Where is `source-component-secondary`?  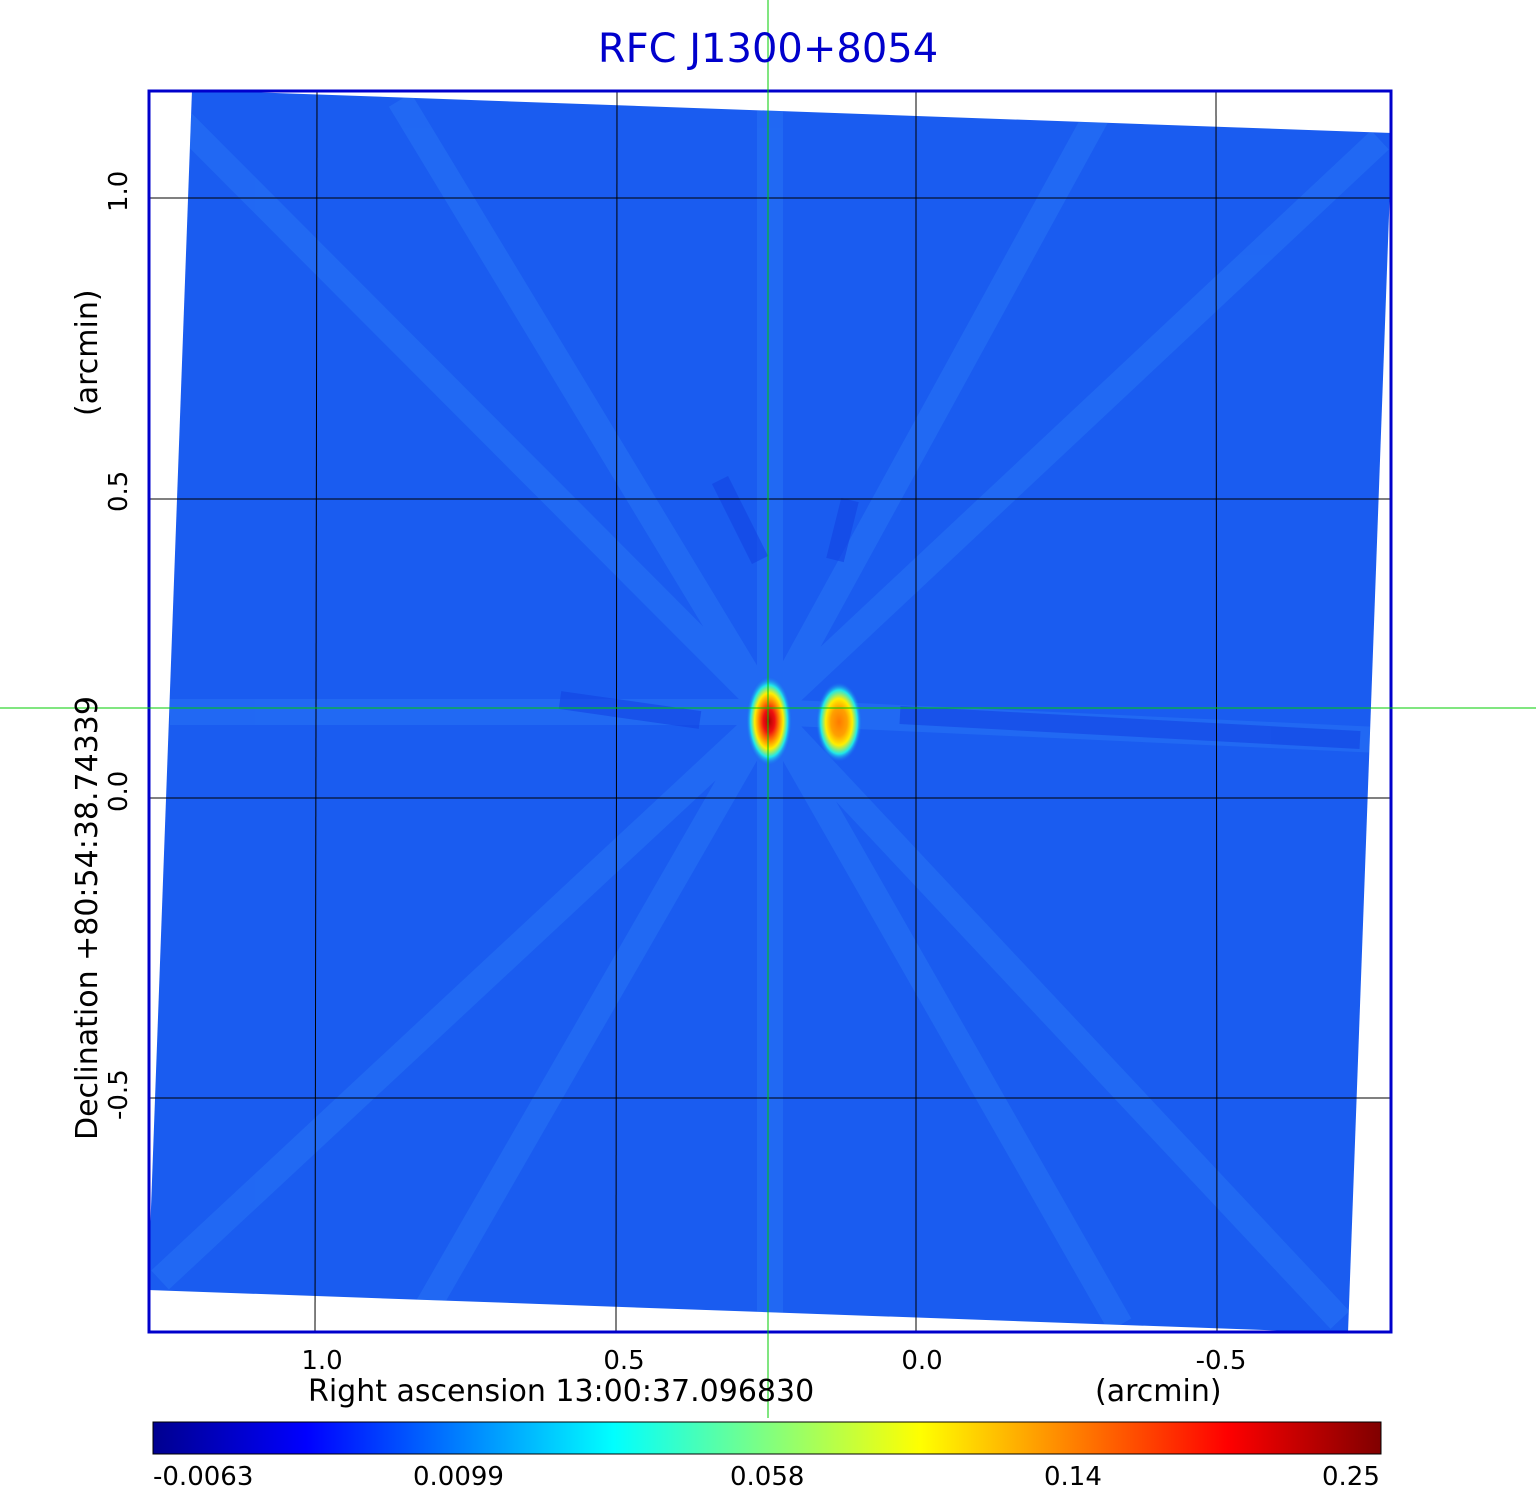 source-component-secondary is located at coordinates (839, 722).